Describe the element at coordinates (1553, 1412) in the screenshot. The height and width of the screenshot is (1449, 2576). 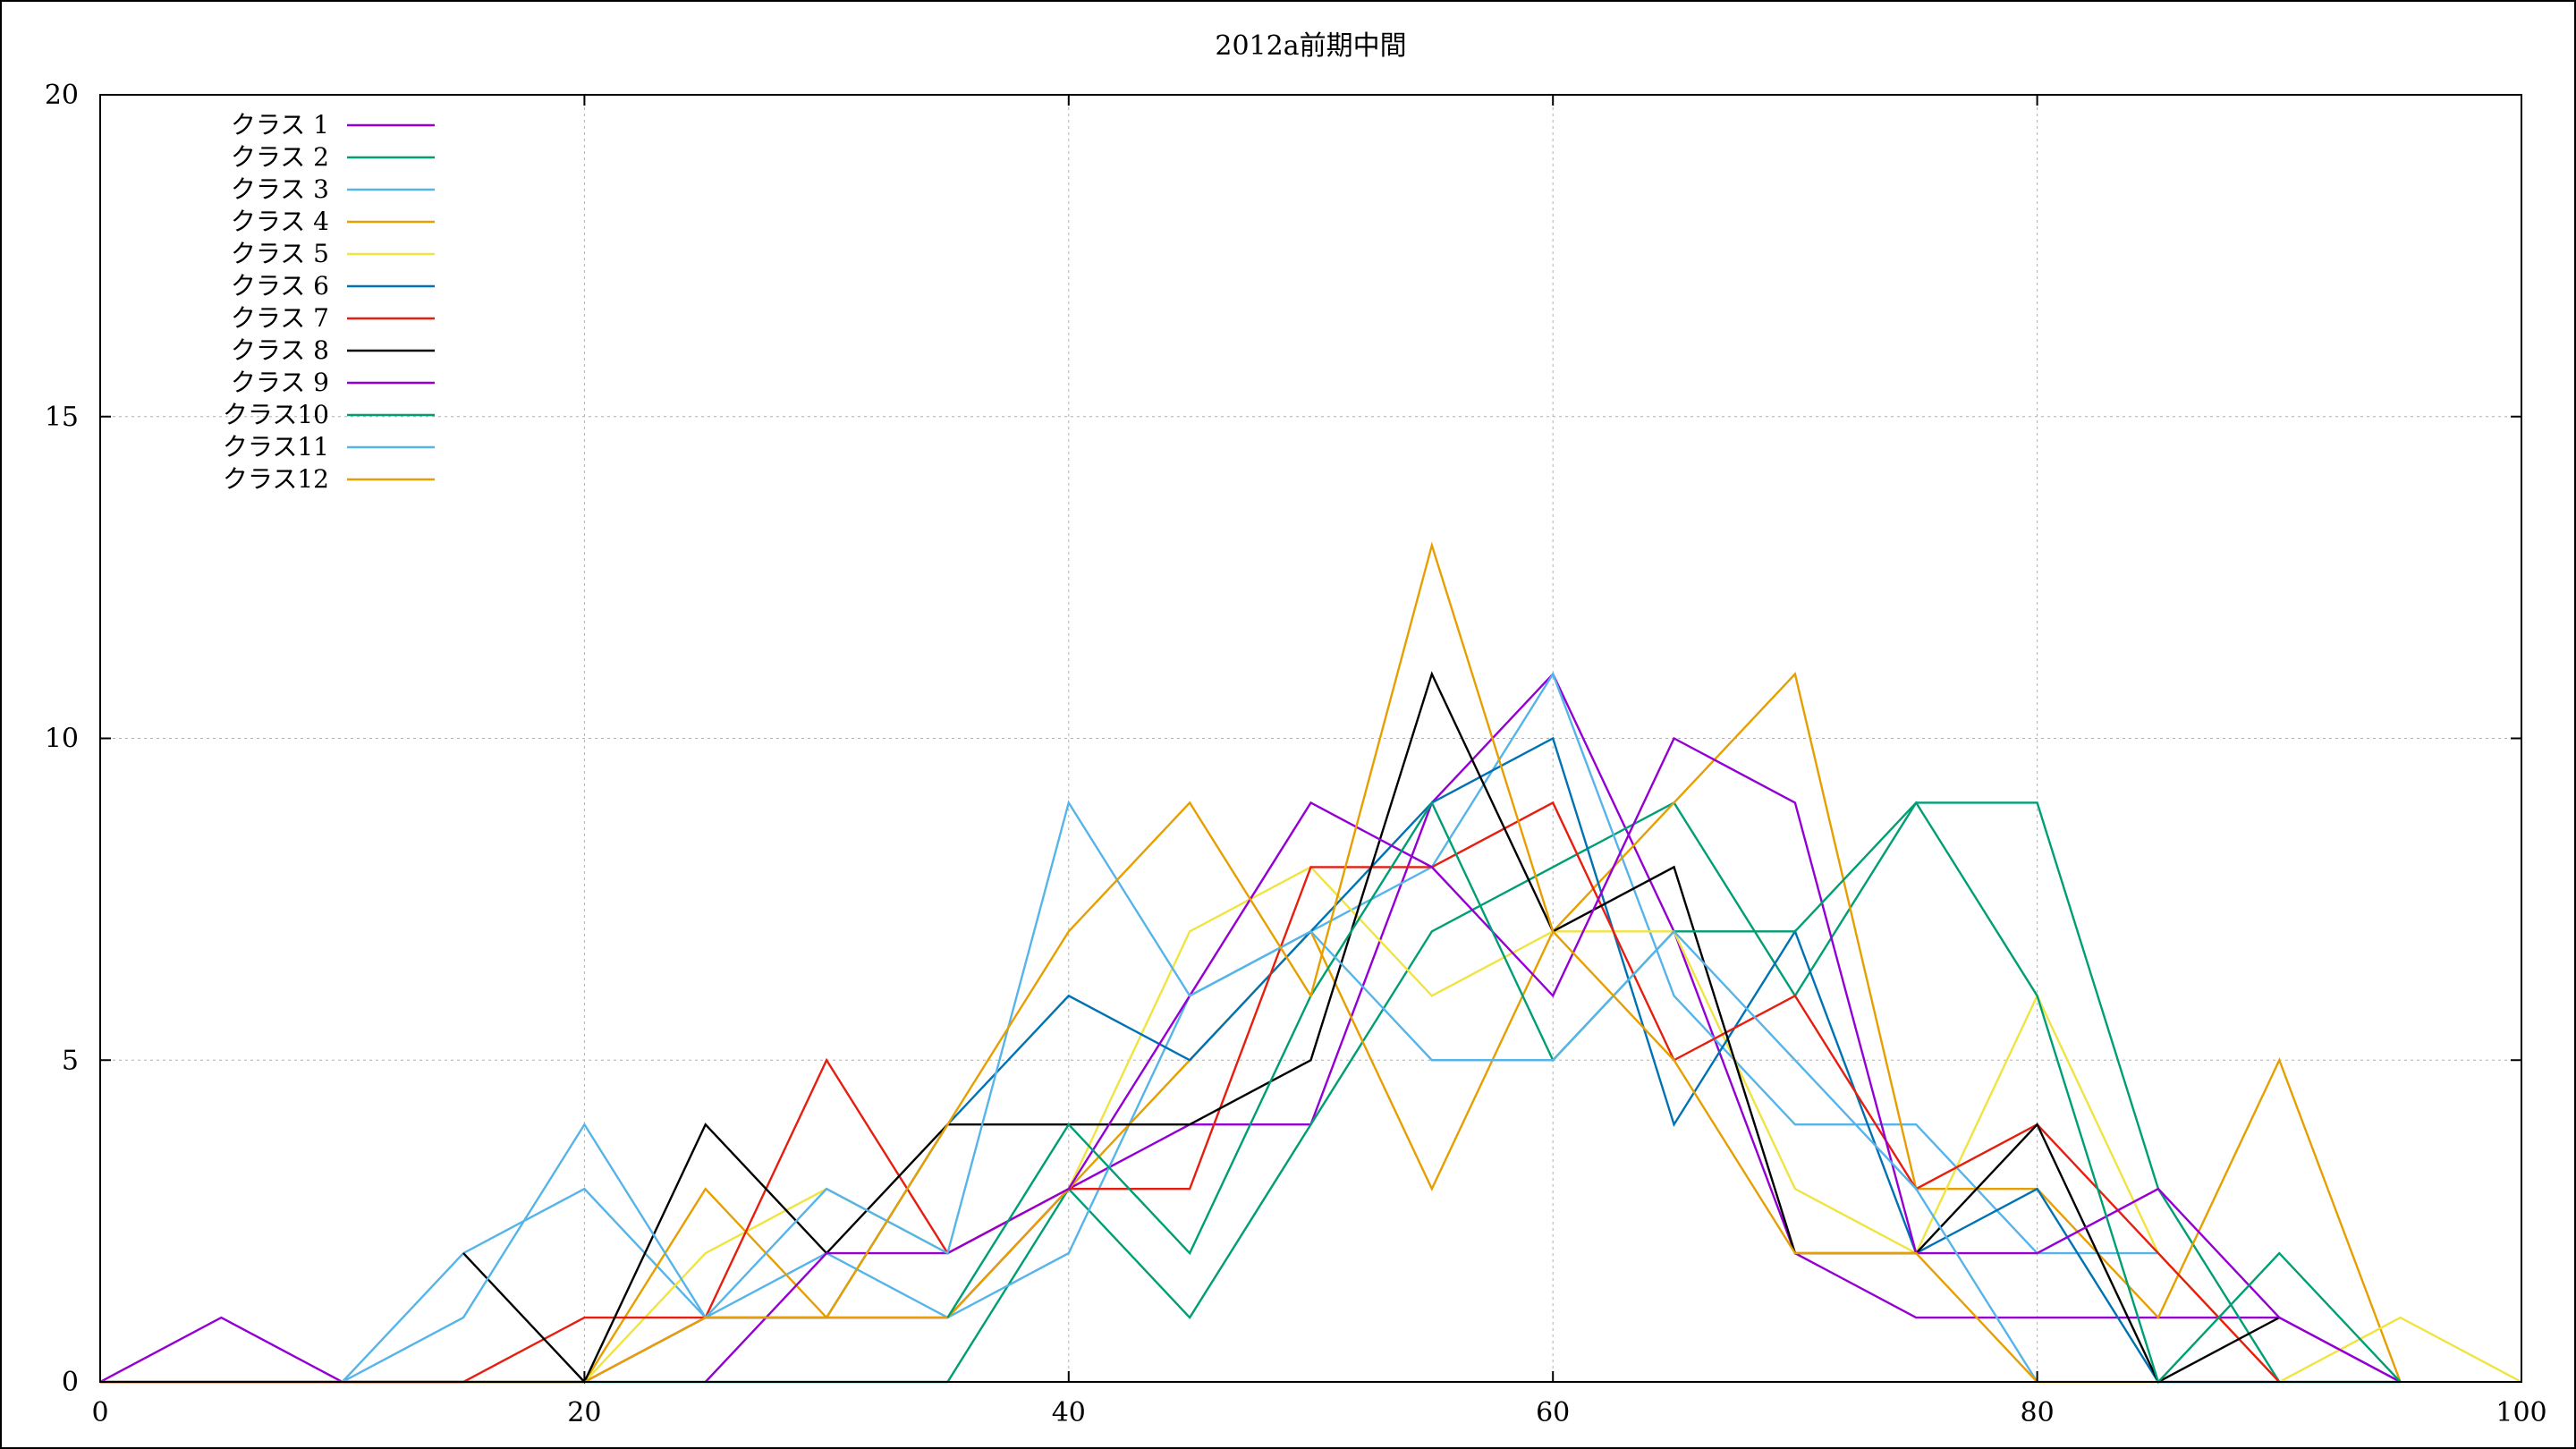
I see `x-tick-label: 60` at that location.